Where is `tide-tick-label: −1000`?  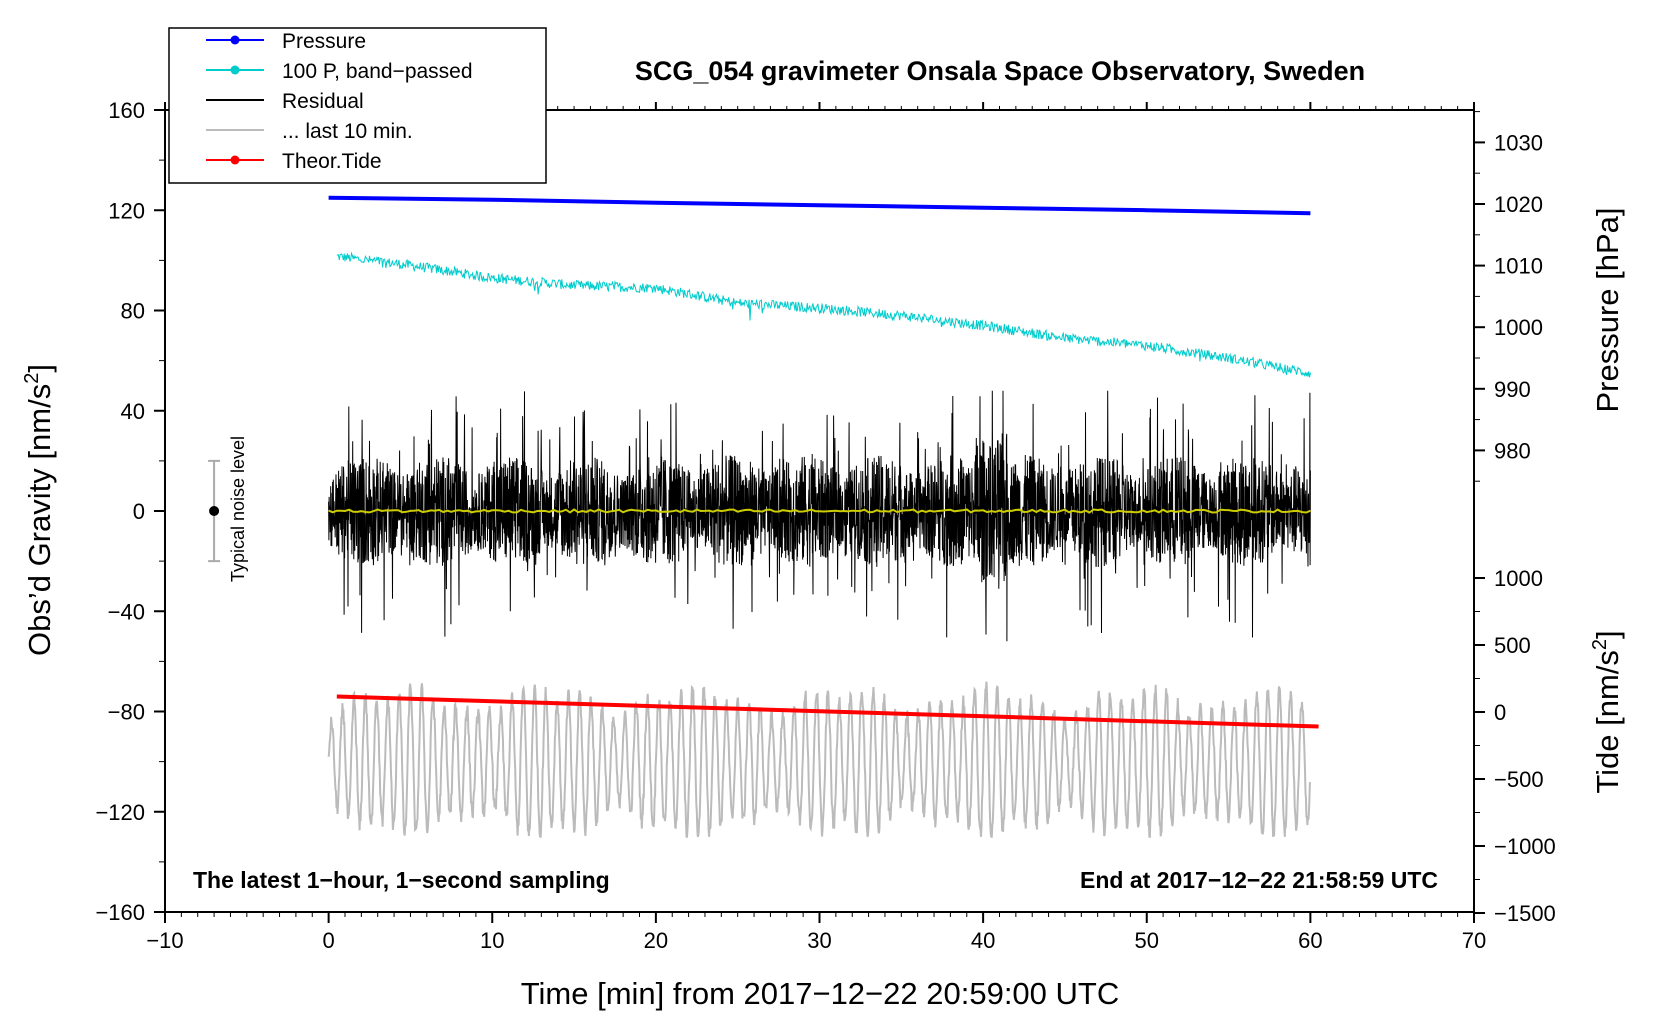
tide-tick-label: −1000 is located at coordinates (1525, 846).